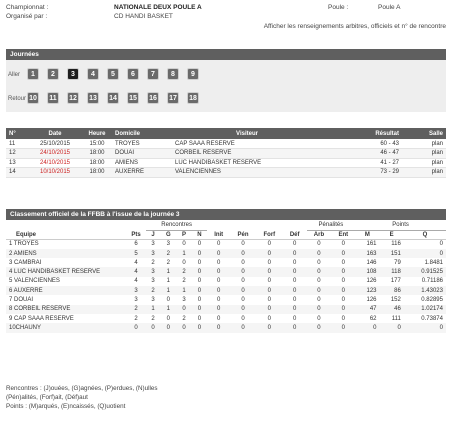 The width and height of the screenshot is (450, 426). Describe the element at coordinates (396, 318) in the screenshot. I see `rank-cell: 111` at that location.